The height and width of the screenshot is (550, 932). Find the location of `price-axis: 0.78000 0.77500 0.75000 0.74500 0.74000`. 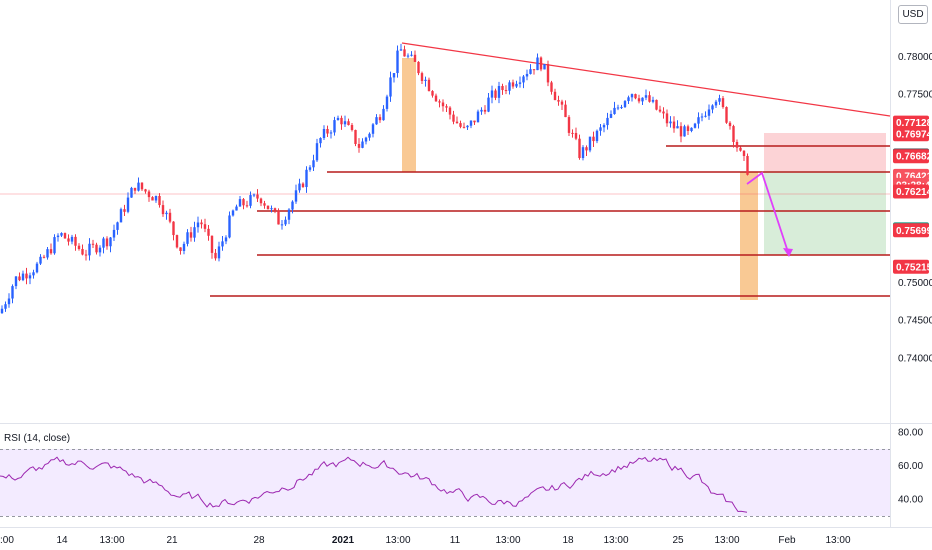

price-axis: 0.78000 0.77500 0.75000 0.74500 0.74000 is located at coordinates (915, 208).